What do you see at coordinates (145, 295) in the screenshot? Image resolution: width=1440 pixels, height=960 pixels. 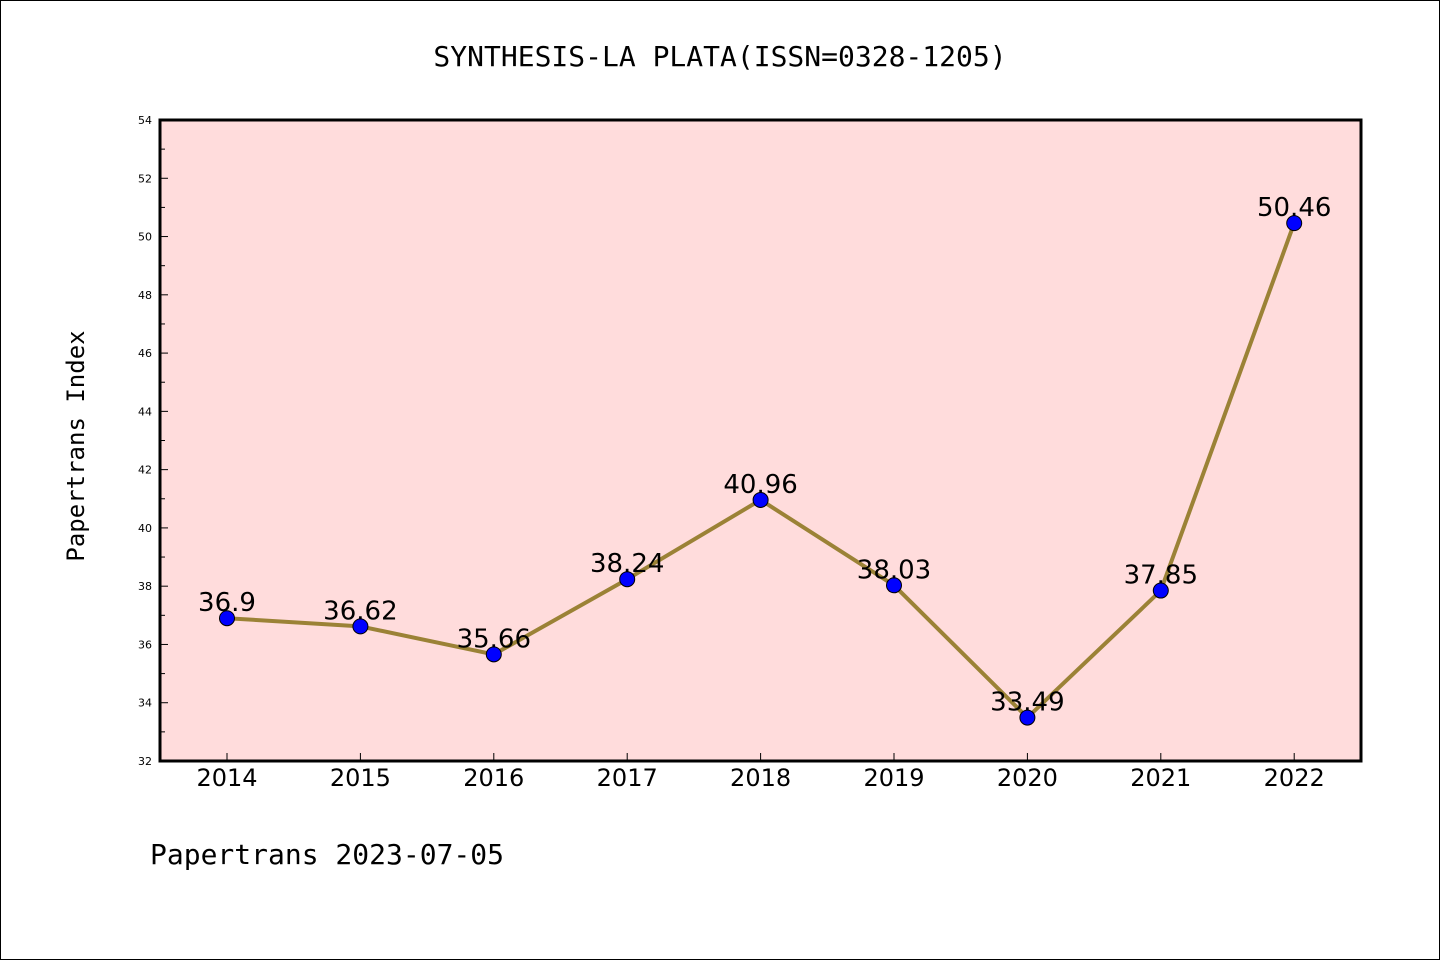 I see `y-tick-label: 48` at bounding box center [145, 295].